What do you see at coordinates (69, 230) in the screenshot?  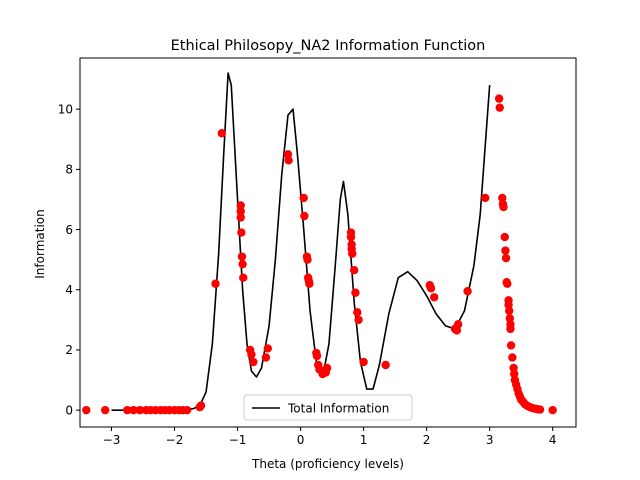 I see `y-tick-label: 6` at bounding box center [69, 230].